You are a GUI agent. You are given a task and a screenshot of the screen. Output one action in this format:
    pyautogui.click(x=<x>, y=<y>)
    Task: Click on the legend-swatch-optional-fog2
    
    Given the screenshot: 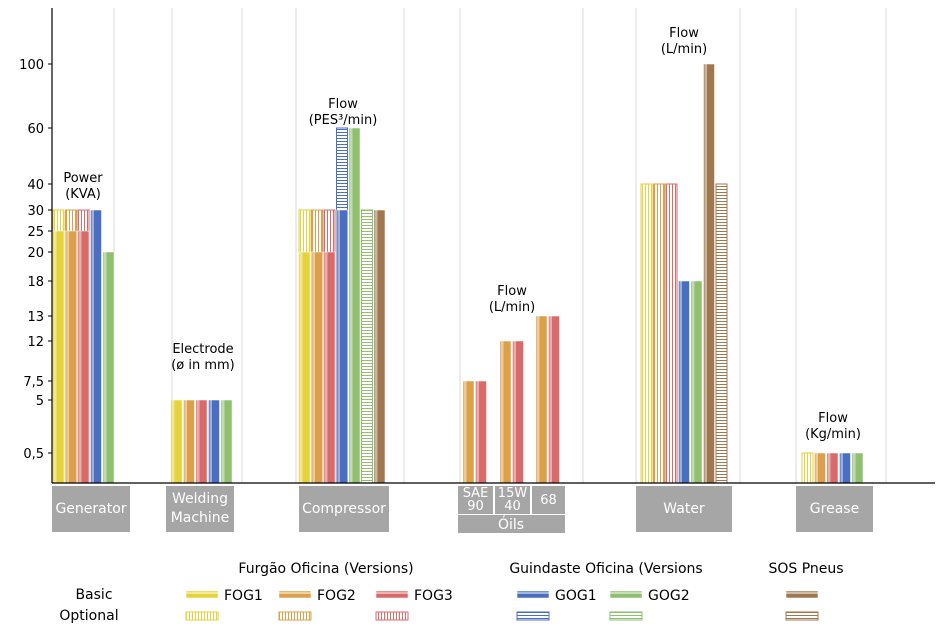 What is the action you would take?
    pyautogui.click(x=295, y=616)
    